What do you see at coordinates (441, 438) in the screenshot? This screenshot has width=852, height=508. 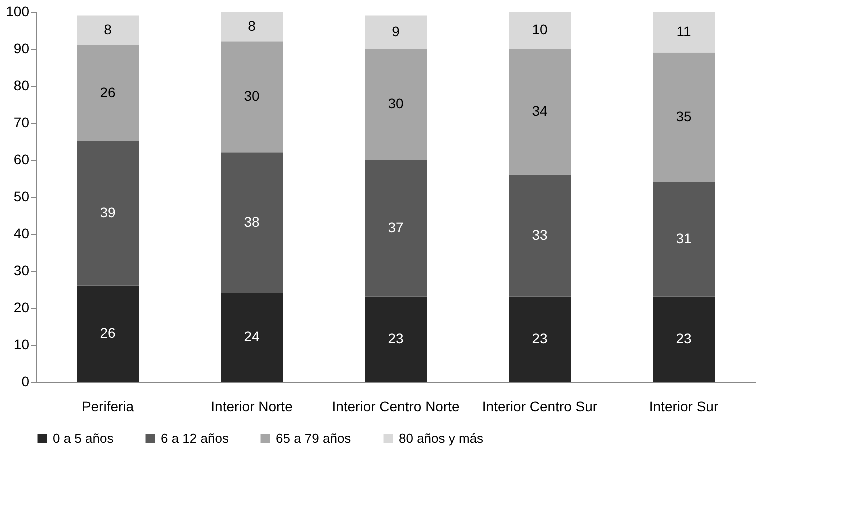 I see `legend-label: 80 años y más` at bounding box center [441, 438].